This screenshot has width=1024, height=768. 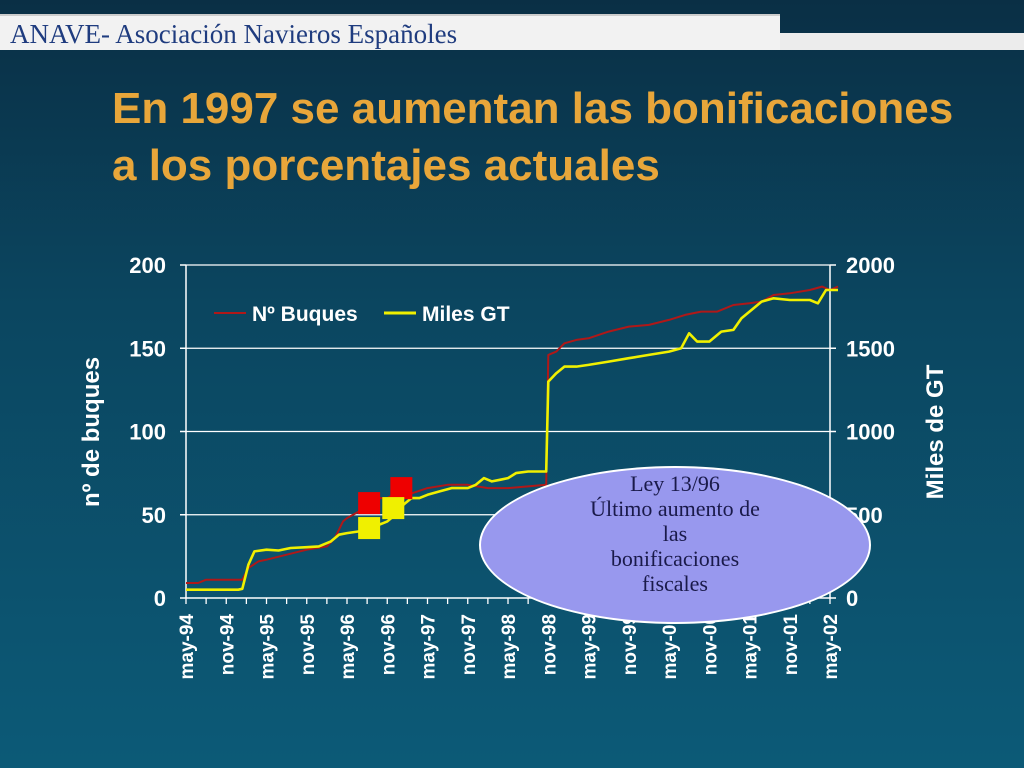 What do you see at coordinates (469, 644) in the screenshot?
I see `x-tick-label: nov-97` at bounding box center [469, 644].